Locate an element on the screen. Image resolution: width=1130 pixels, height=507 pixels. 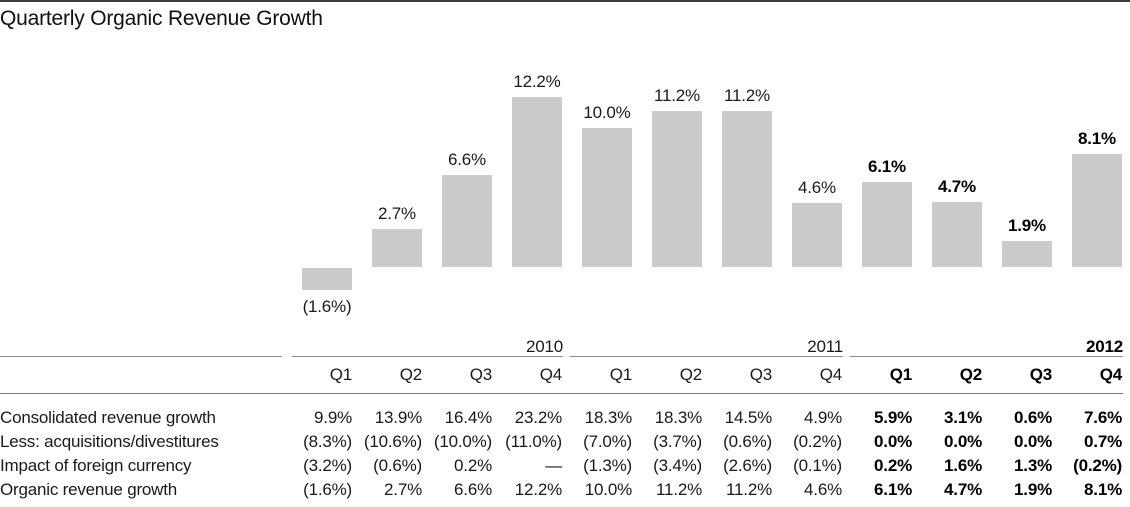
row-label: Less: acquisitions/divestitures is located at coordinates (109, 441).